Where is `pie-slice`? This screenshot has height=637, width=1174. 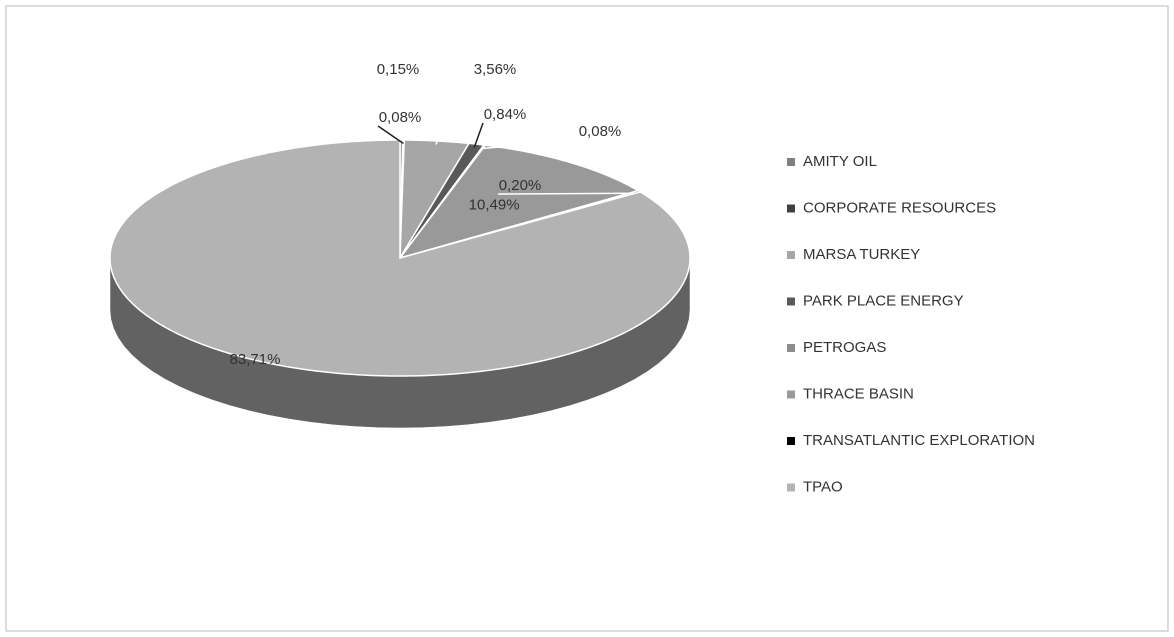 pie-slice is located at coordinates (519, 202).